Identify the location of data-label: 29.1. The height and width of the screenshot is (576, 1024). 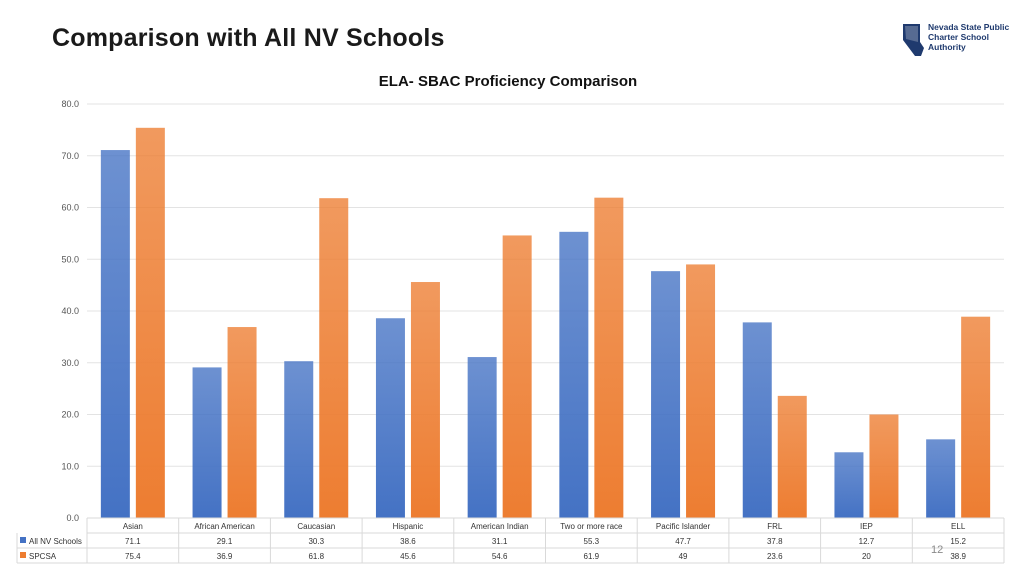
(225, 541).